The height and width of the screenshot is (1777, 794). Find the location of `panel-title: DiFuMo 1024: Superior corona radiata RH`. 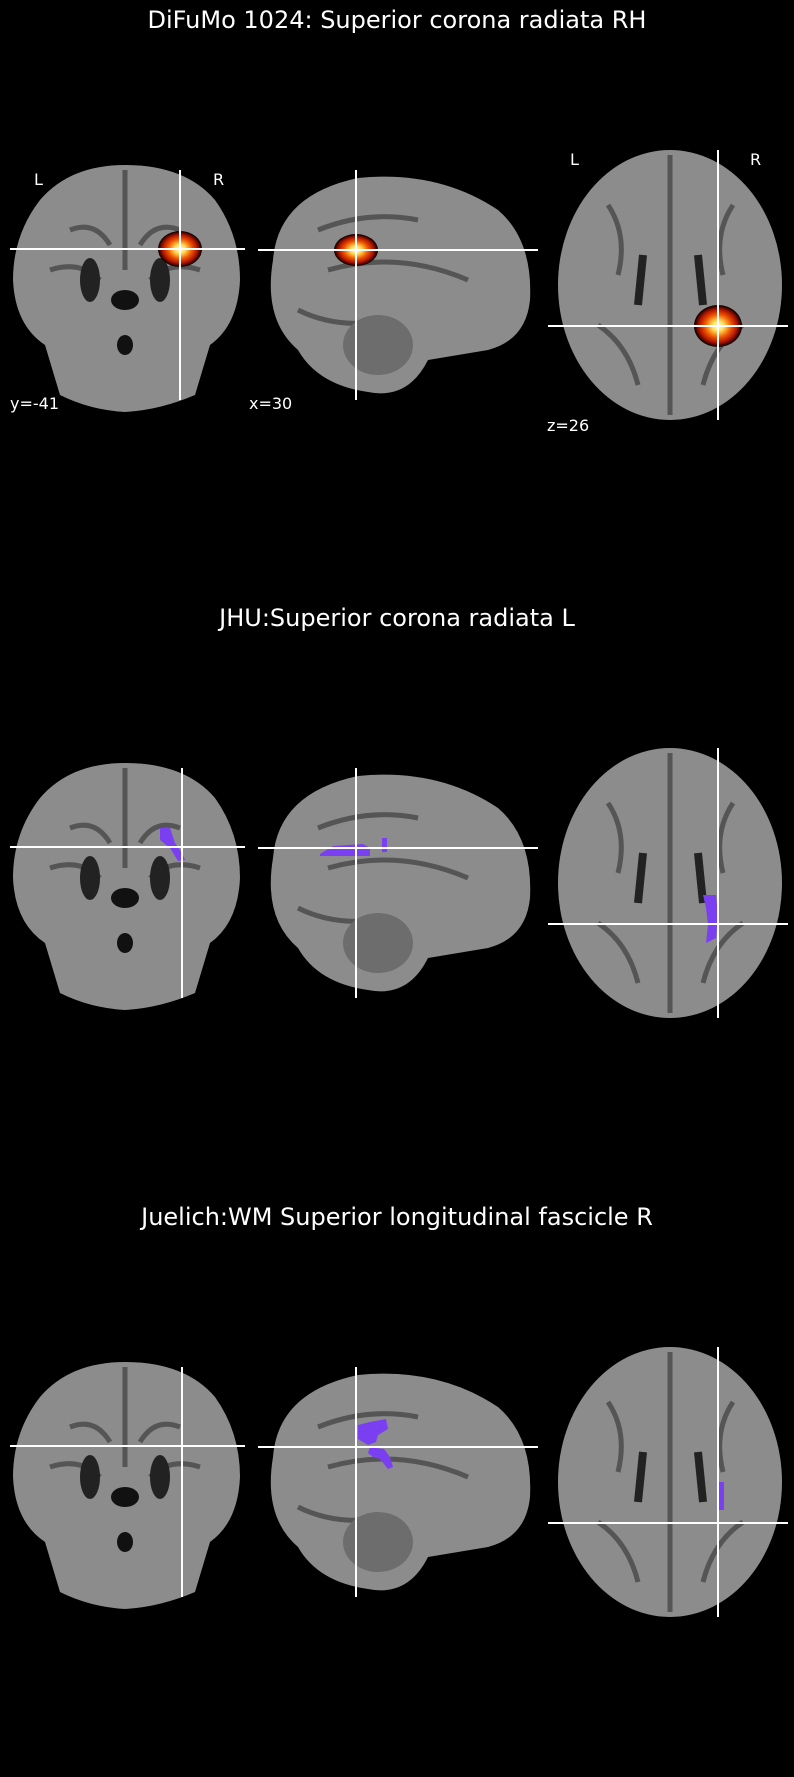

panel-title: DiFuMo 1024: Superior corona radiata RH is located at coordinates (397, 20).